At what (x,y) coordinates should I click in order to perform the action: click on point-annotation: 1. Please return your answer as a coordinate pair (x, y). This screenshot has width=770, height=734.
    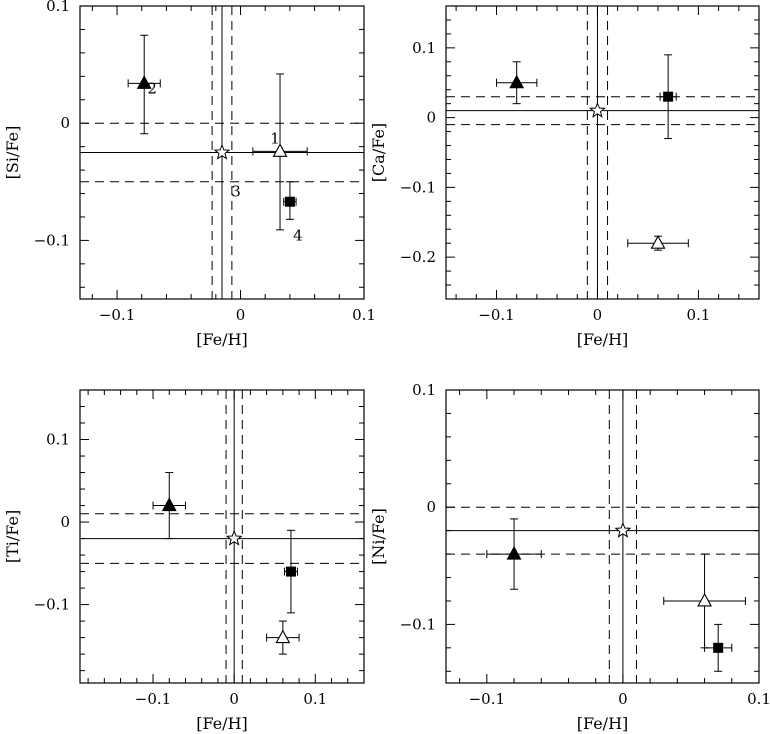
    Looking at the image, I should click on (275, 138).